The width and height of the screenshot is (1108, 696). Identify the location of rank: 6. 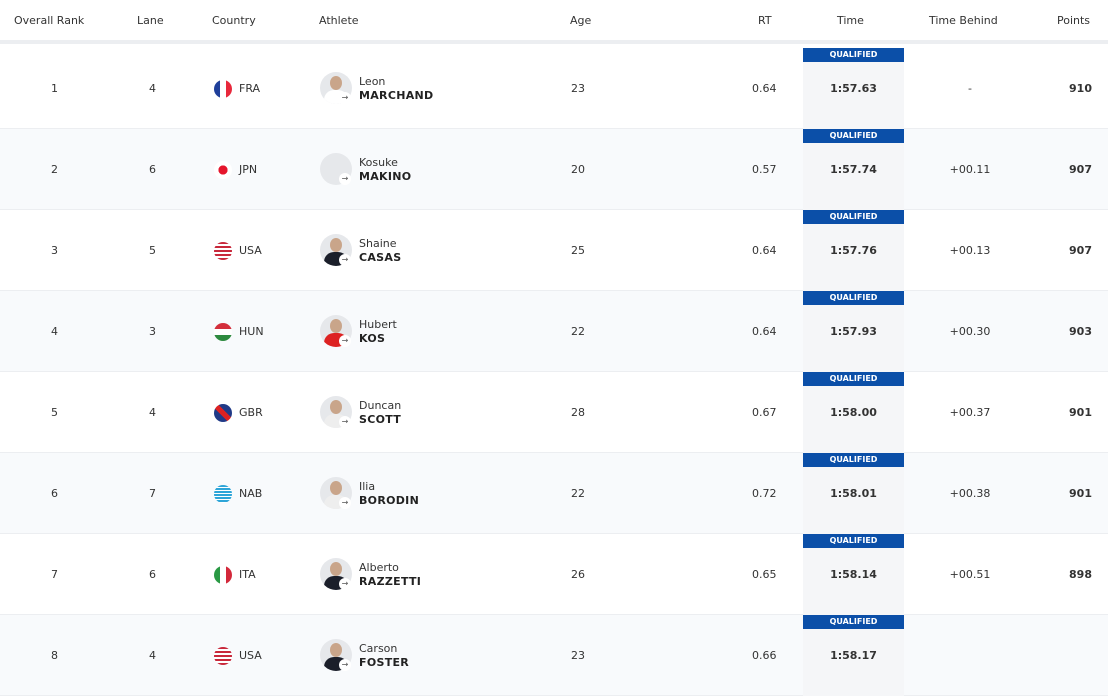
(54, 493).